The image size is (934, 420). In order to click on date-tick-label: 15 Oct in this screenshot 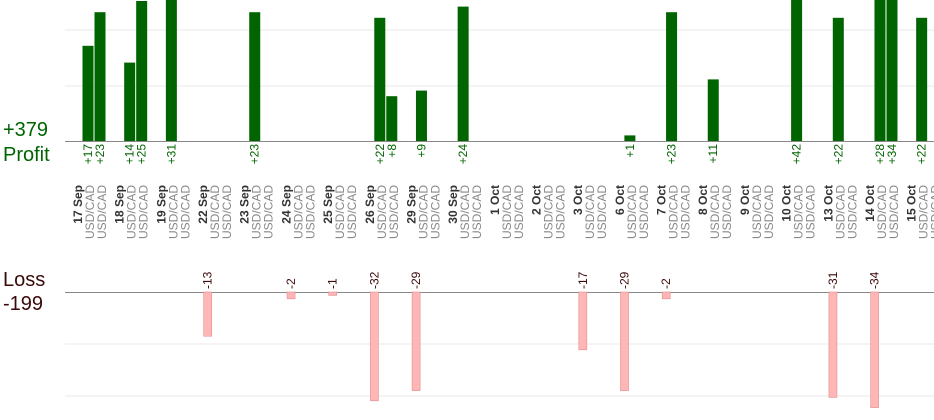, I will do `click(912, 203)`.